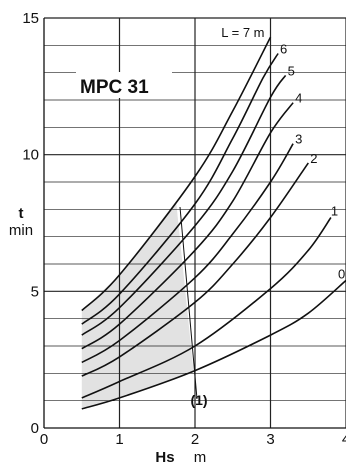 The height and width of the screenshot is (468, 346). I want to click on curve-label: 4, so click(298, 98).